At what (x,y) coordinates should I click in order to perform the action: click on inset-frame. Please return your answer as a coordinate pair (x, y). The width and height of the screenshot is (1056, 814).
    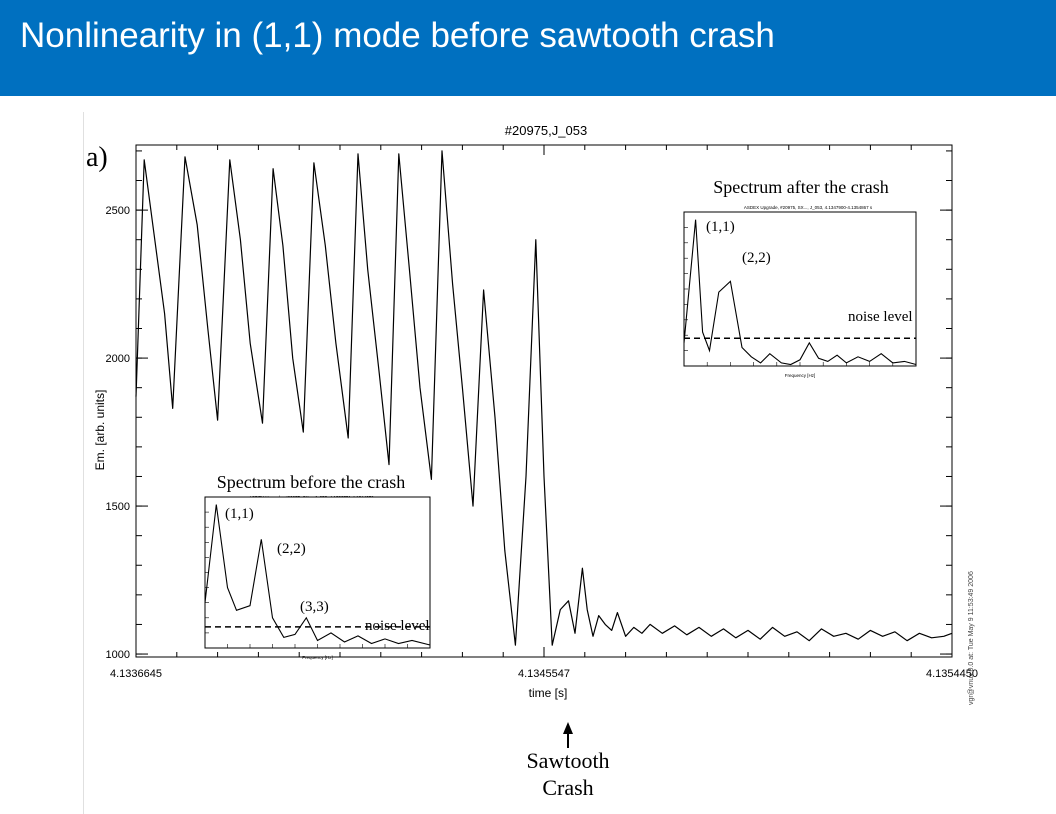
    Looking at the image, I should click on (800, 289).